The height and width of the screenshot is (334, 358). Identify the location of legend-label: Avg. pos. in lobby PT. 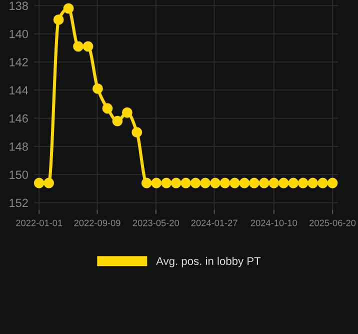
(208, 262).